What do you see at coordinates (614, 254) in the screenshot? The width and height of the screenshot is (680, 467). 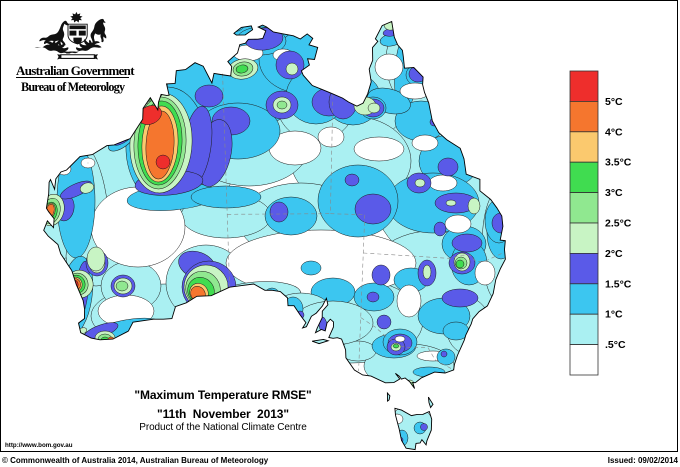 I see `svg-text: 2°C` at bounding box center [614, 254].